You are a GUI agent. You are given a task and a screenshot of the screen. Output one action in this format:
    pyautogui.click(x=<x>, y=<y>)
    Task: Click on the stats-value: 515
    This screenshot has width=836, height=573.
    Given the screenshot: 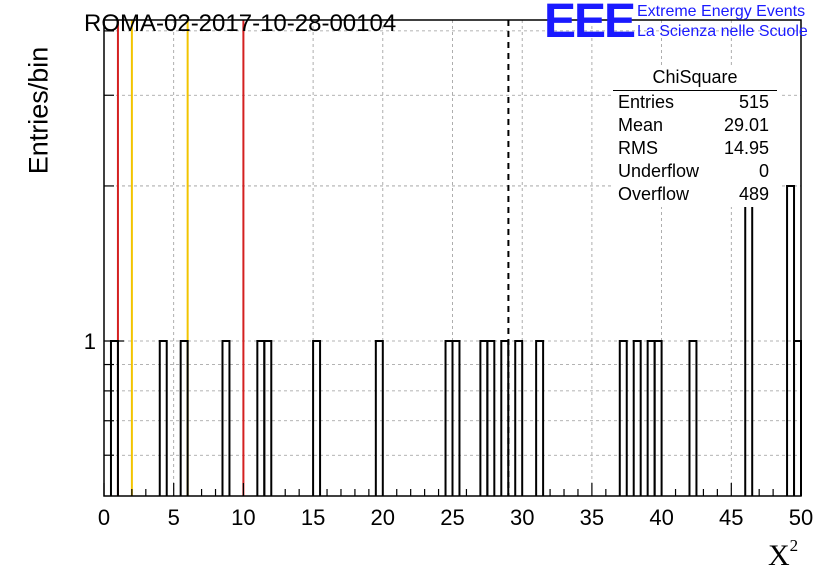 What is the action you would take?
    pyautogui.click(x=753, y=102)
    